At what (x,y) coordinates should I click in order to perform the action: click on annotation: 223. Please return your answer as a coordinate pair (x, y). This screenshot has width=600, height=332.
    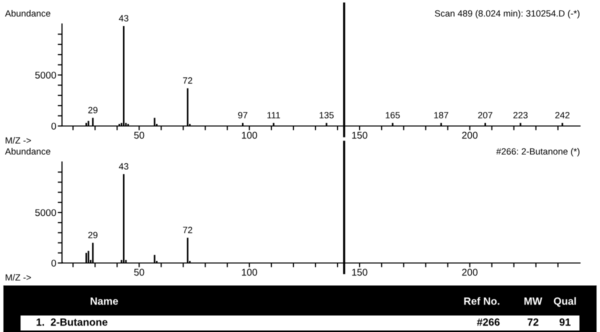
    Looking at the image, I should click on (520, 115).